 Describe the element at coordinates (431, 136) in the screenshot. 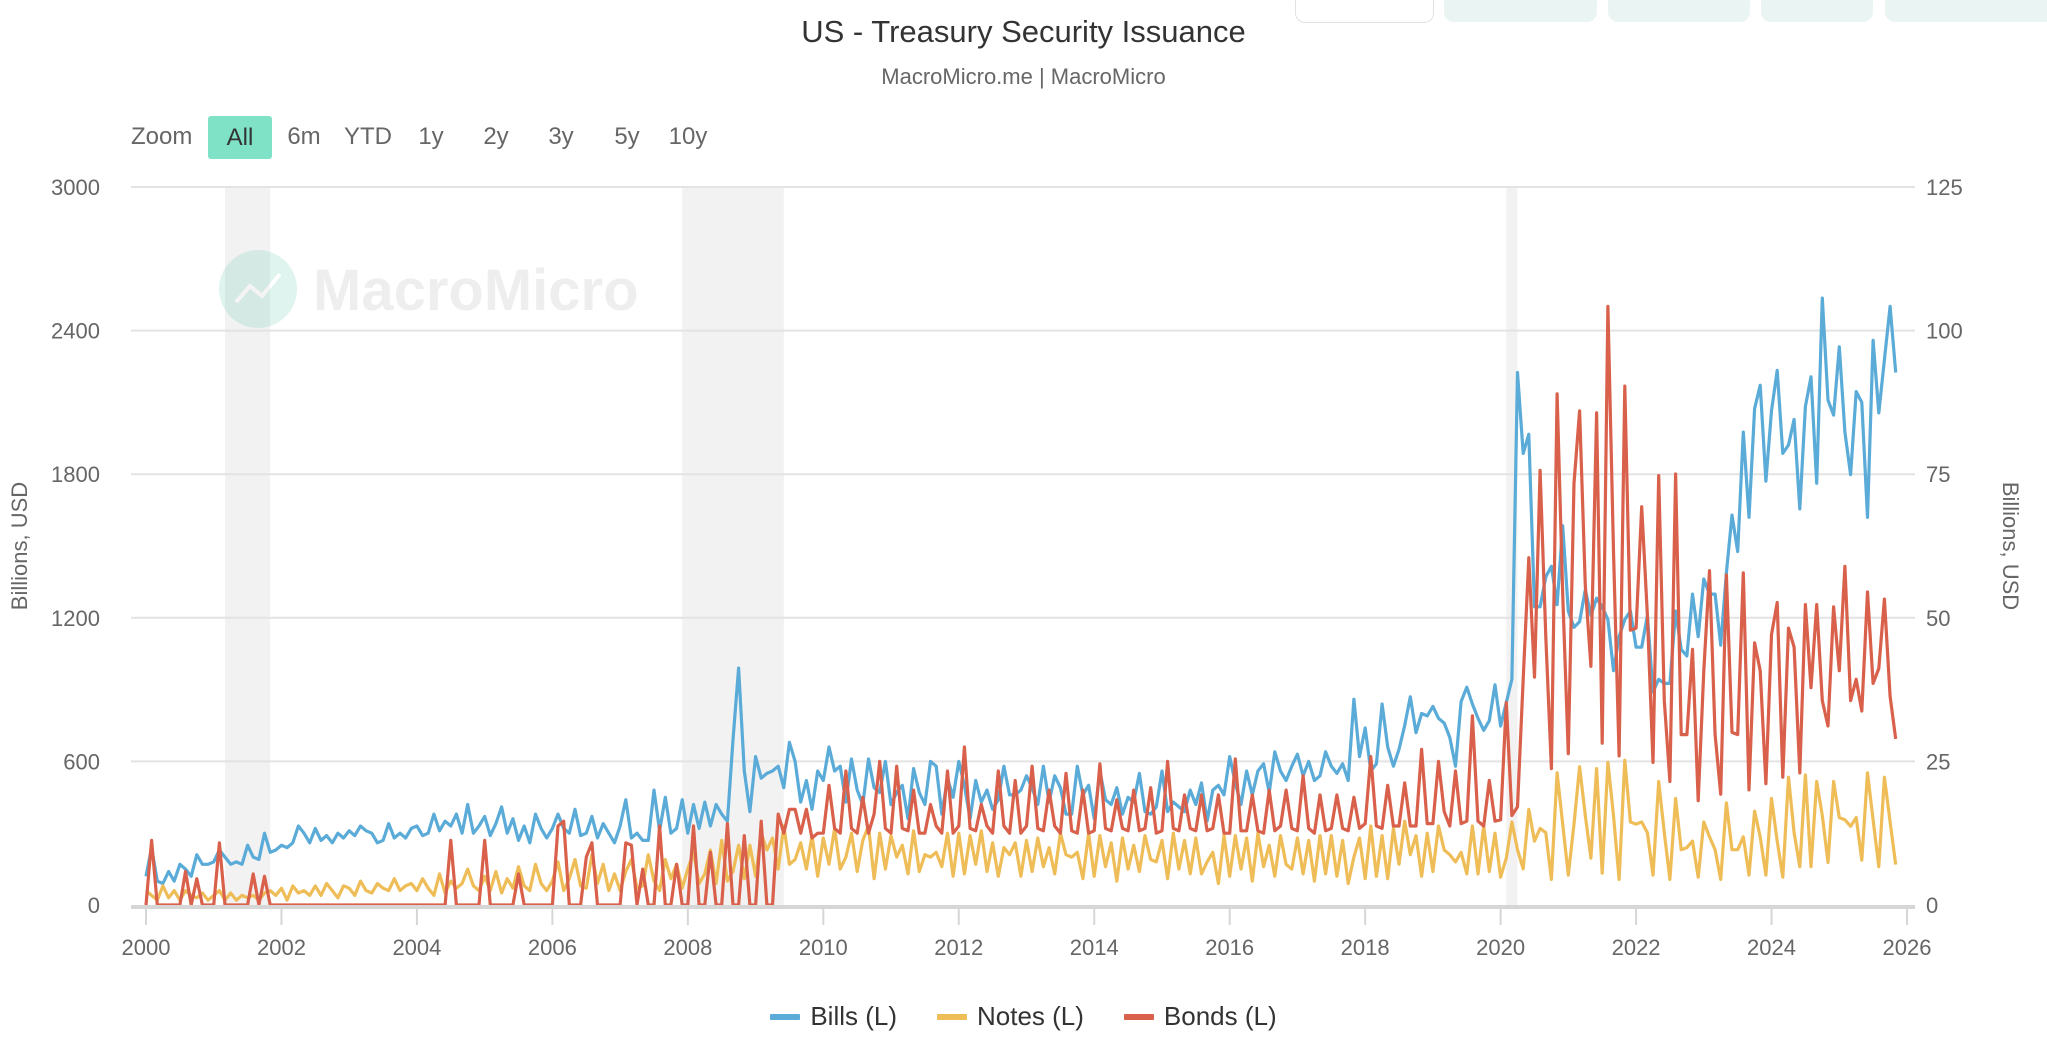

I see `zoom-1y-button: 1y` at that location.